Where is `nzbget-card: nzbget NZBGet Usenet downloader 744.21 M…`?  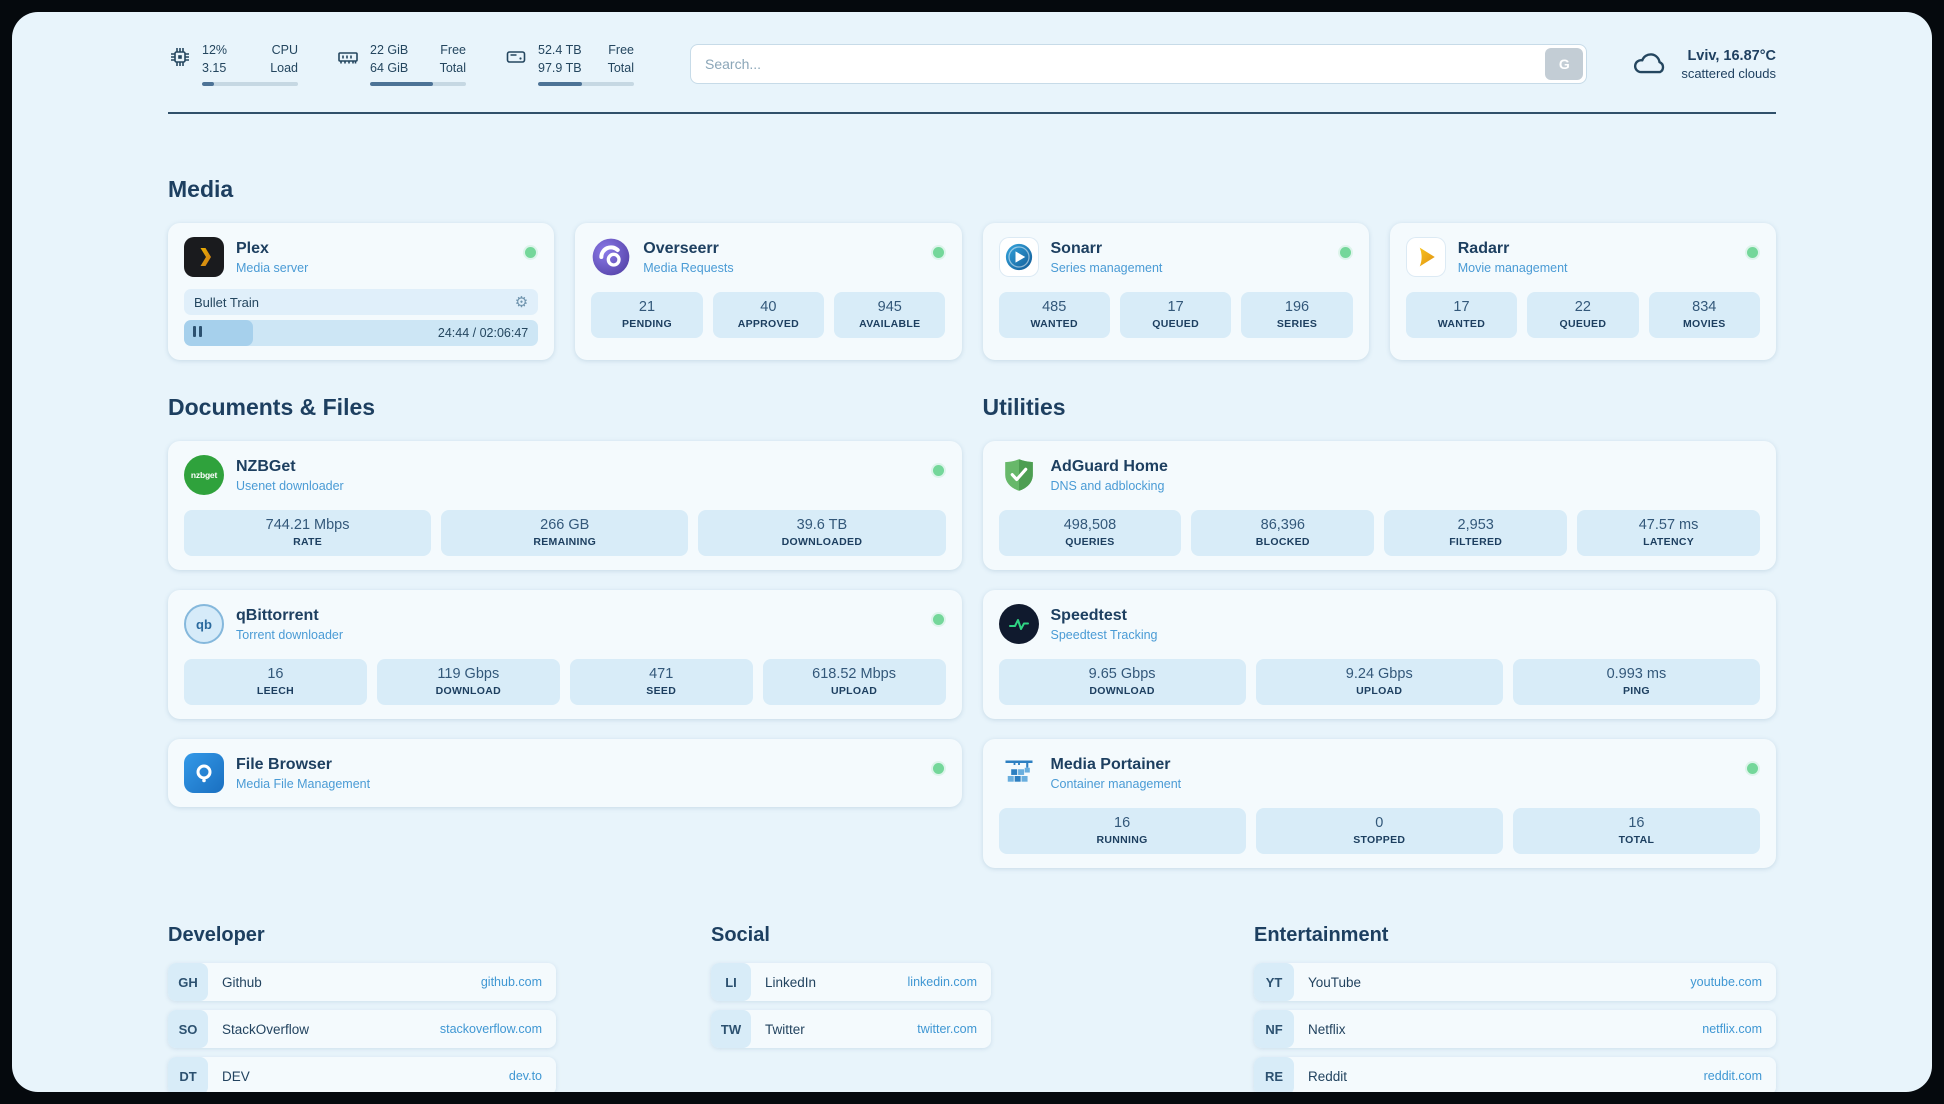 nzbget-card: nzbget NZBGet Usenet downloader 744.21 M… is located at coordinates (565, 505).